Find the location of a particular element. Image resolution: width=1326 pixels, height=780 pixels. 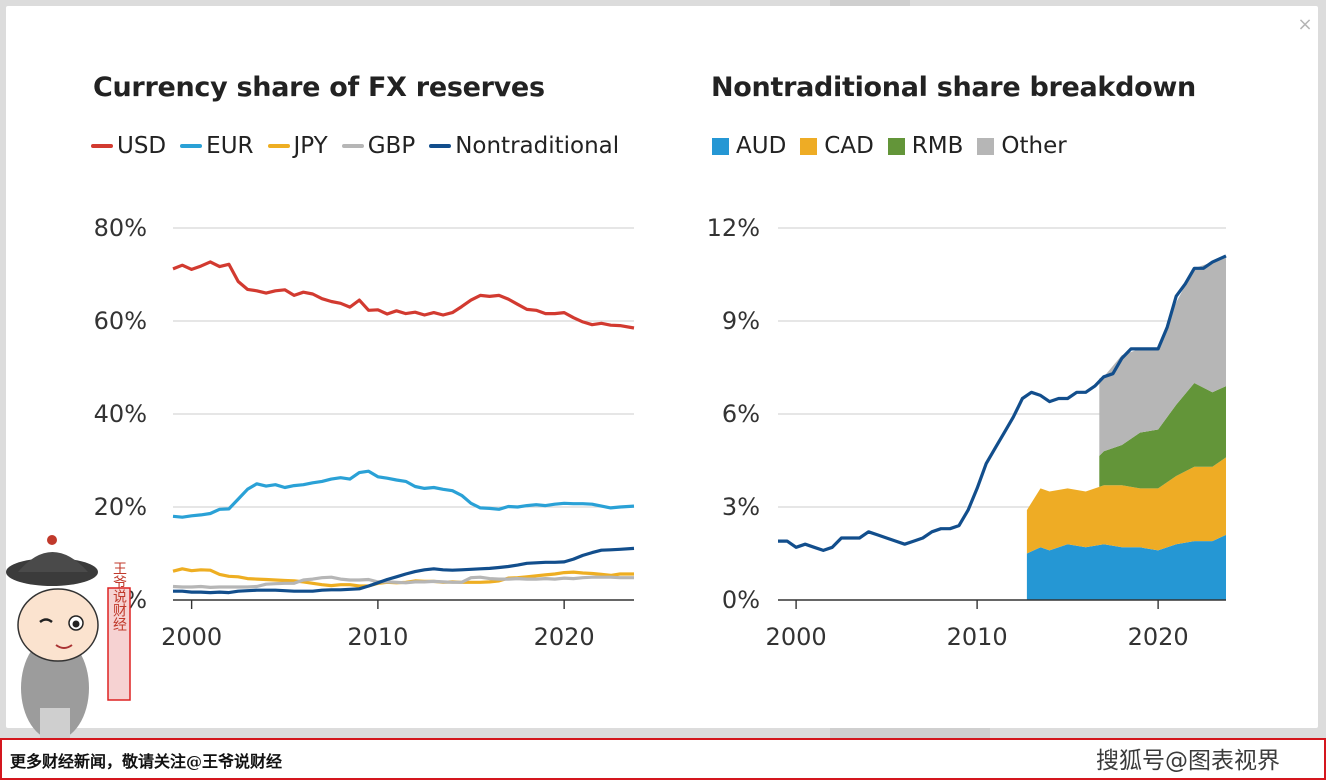

footer-bar: 更多财经新闻，敬请关注@王爷说财经 搜狐号@图表视界 is located at coordinates (663, 759).